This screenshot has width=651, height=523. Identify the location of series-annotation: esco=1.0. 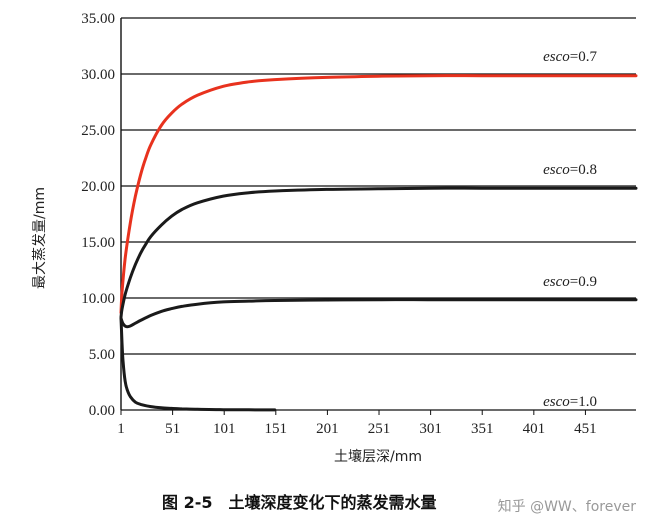
(570, 402).